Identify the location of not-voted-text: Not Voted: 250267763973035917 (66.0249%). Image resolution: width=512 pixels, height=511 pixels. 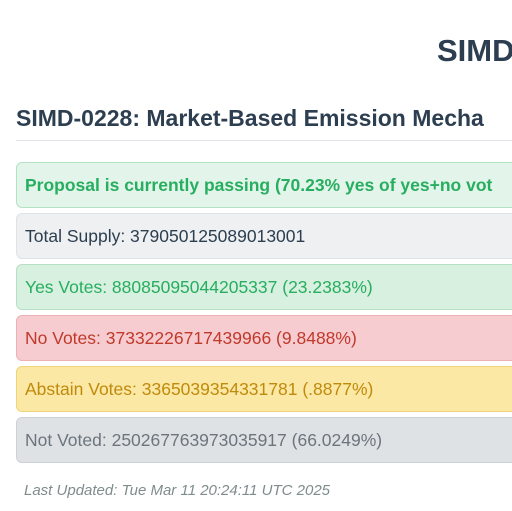
(204, 439).